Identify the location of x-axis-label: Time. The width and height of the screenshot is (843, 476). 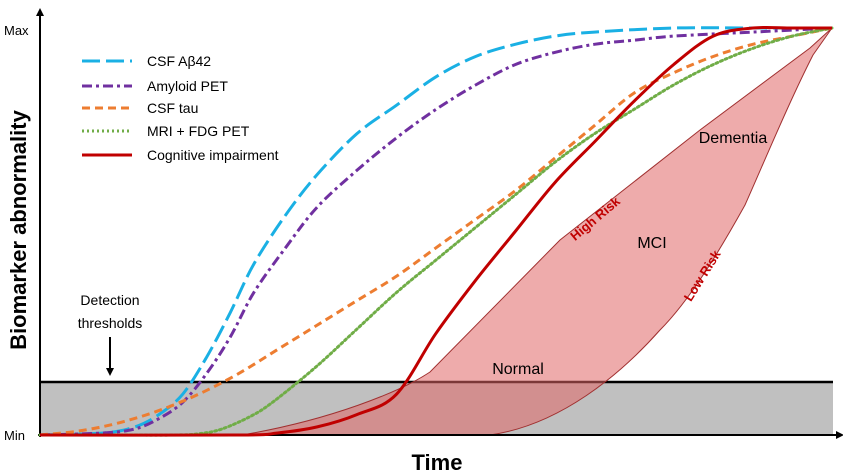
(437, 462).